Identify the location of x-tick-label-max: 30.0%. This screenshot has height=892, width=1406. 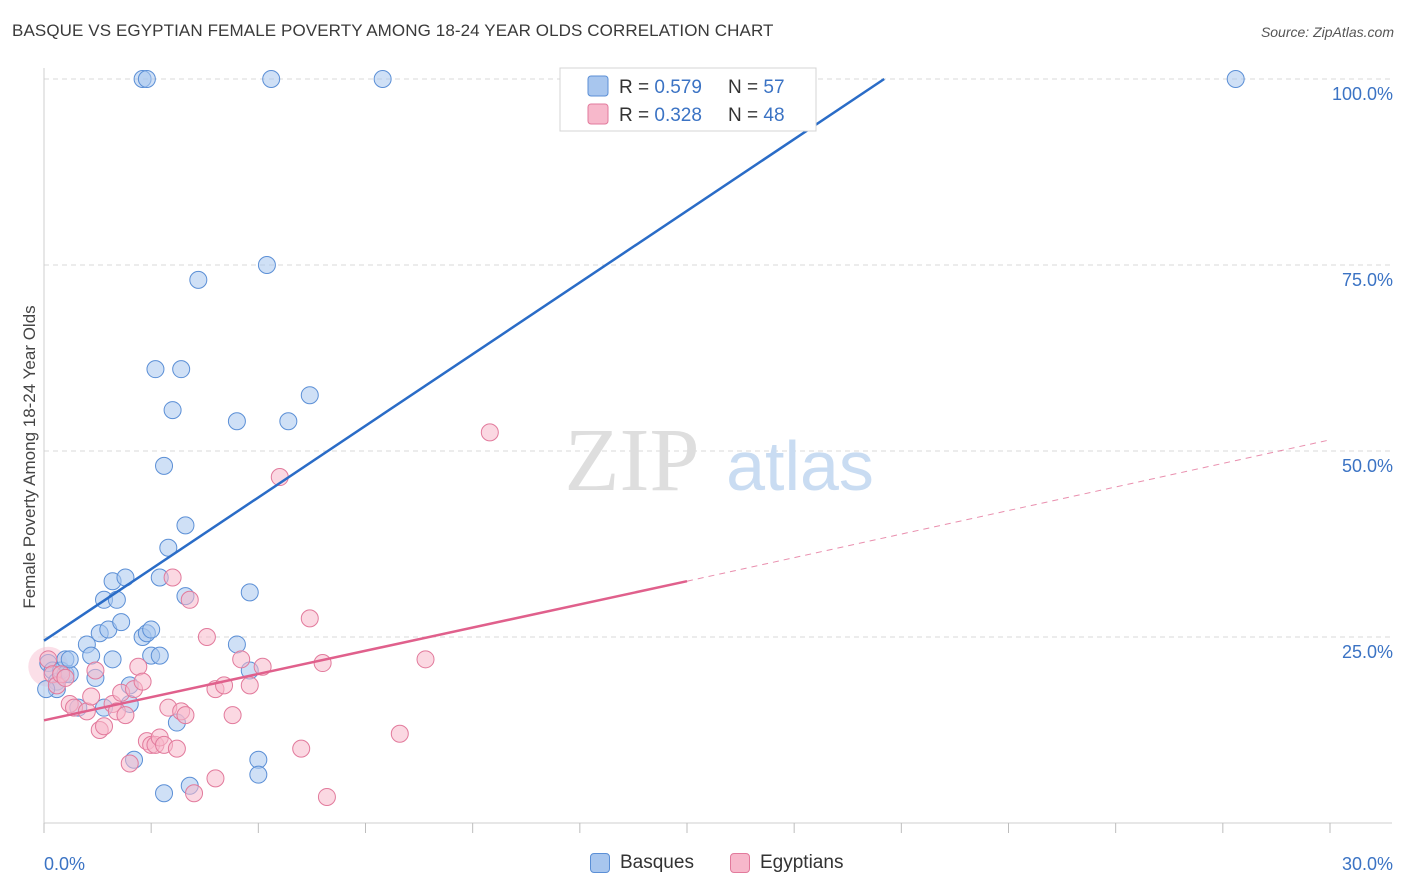
(1367, 864).